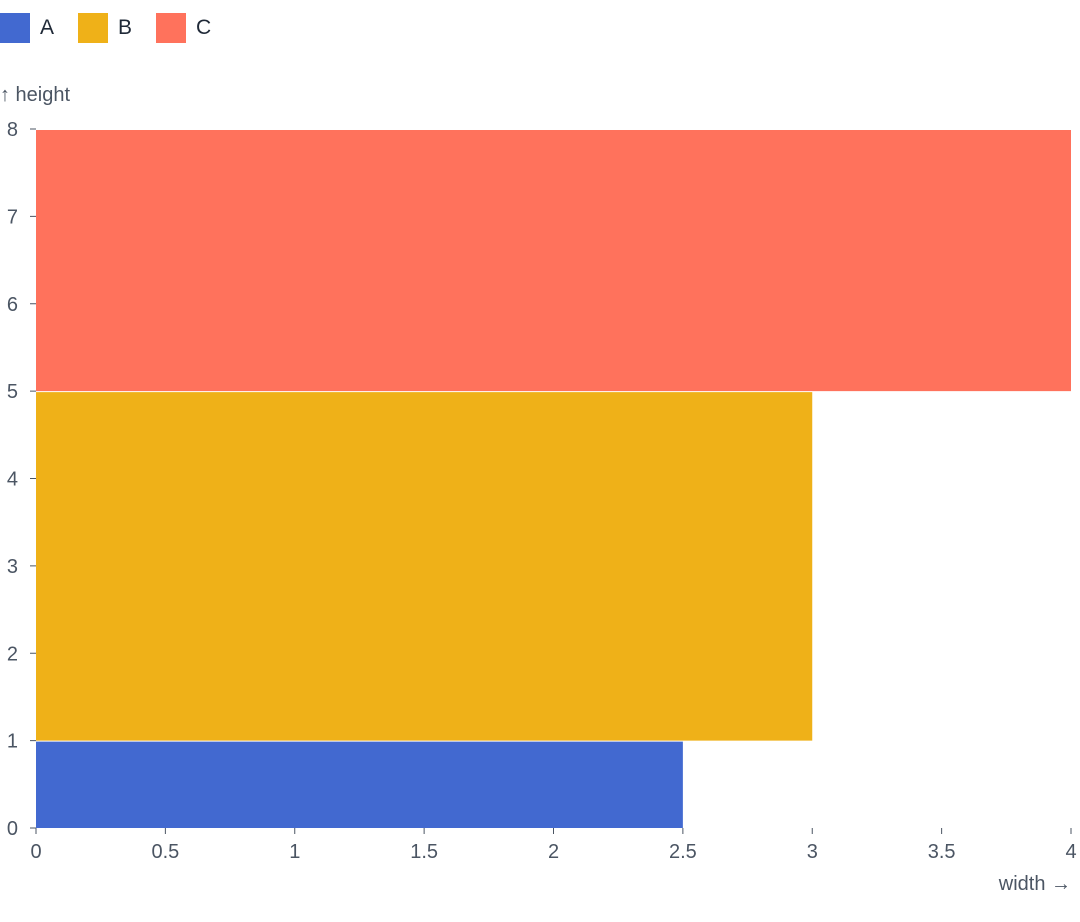 The width and height of the screenshot is (1080, 922). I want to click on y-axis-label: ↑ height, so click(35, 95).